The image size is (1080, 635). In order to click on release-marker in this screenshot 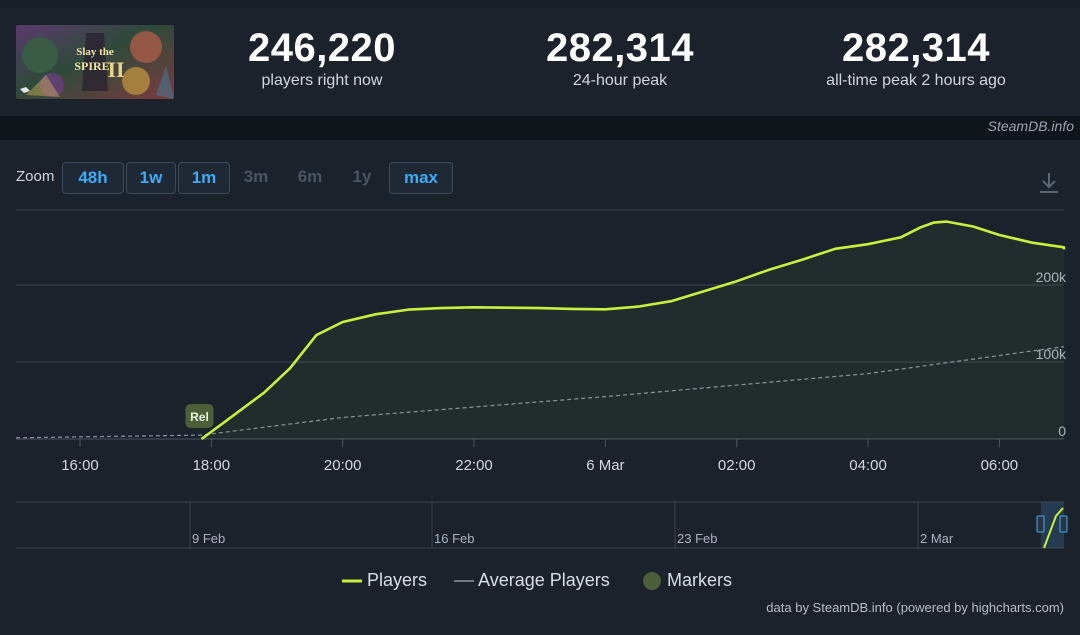, I will do `click(199, 416)`.